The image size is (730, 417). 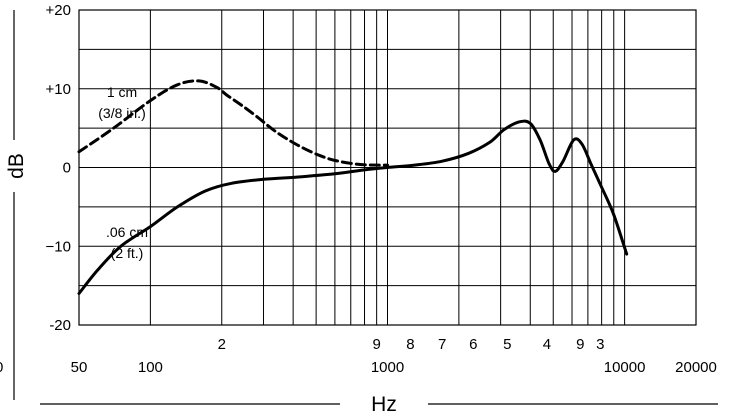 I want to click on x-axis-label: Hz, so click(x=384, y=404).